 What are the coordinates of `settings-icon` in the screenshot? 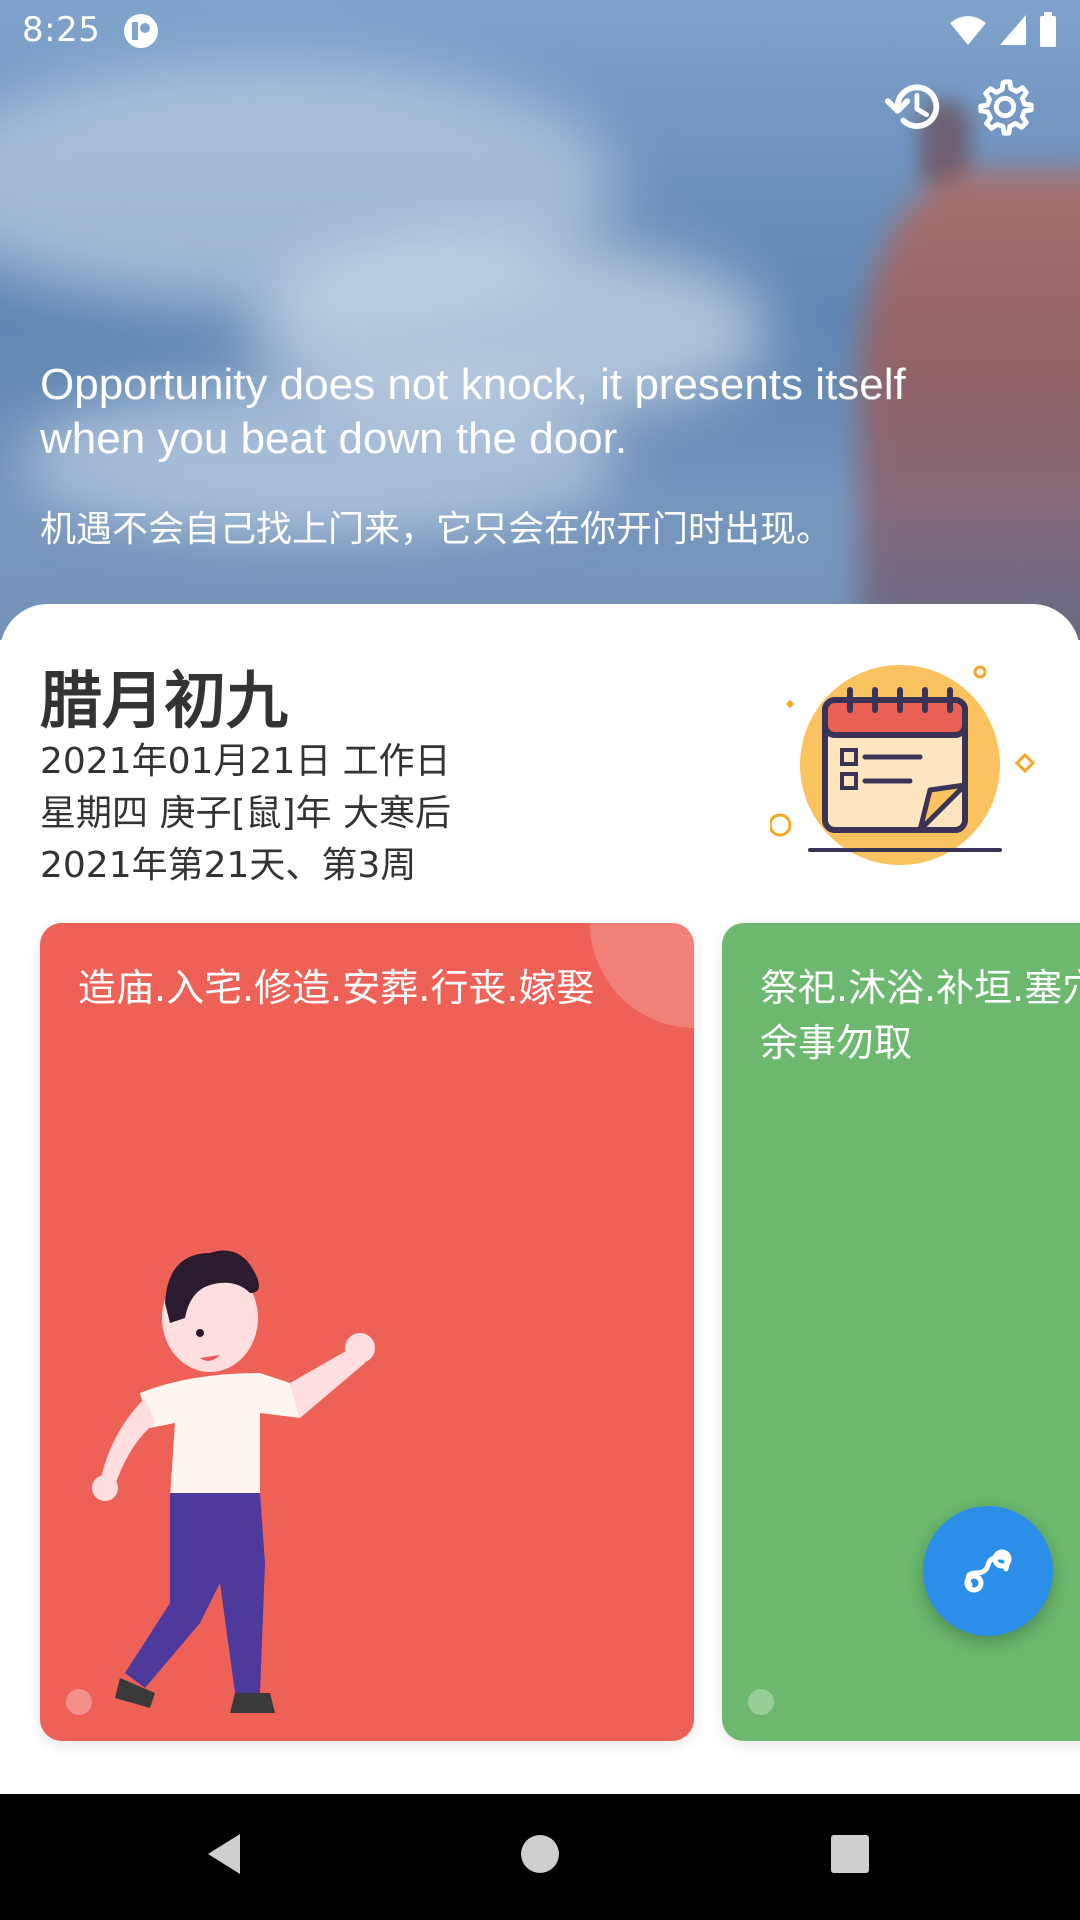 It's located at (1005, 107).